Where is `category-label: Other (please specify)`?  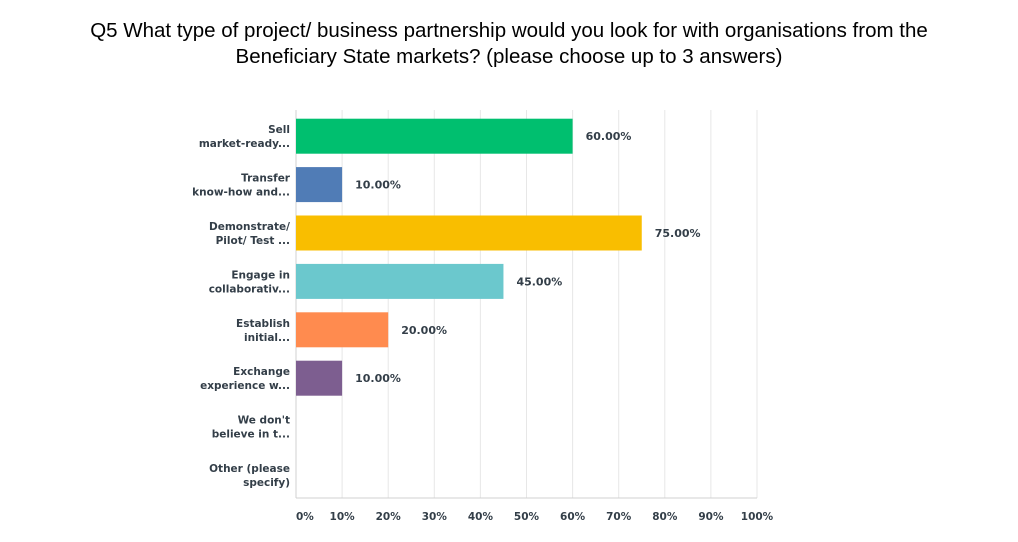 category-label: Other (please specify) is located at coordinates (249, 476).